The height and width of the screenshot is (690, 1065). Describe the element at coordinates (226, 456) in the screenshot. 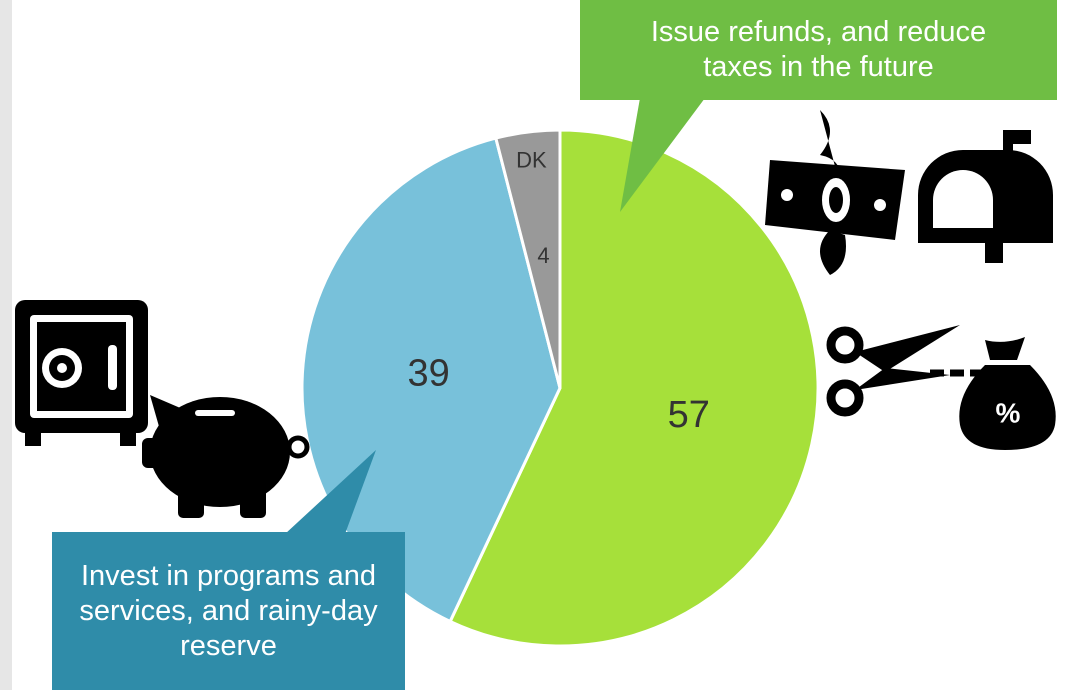

I see `piggy-icon` at that location.